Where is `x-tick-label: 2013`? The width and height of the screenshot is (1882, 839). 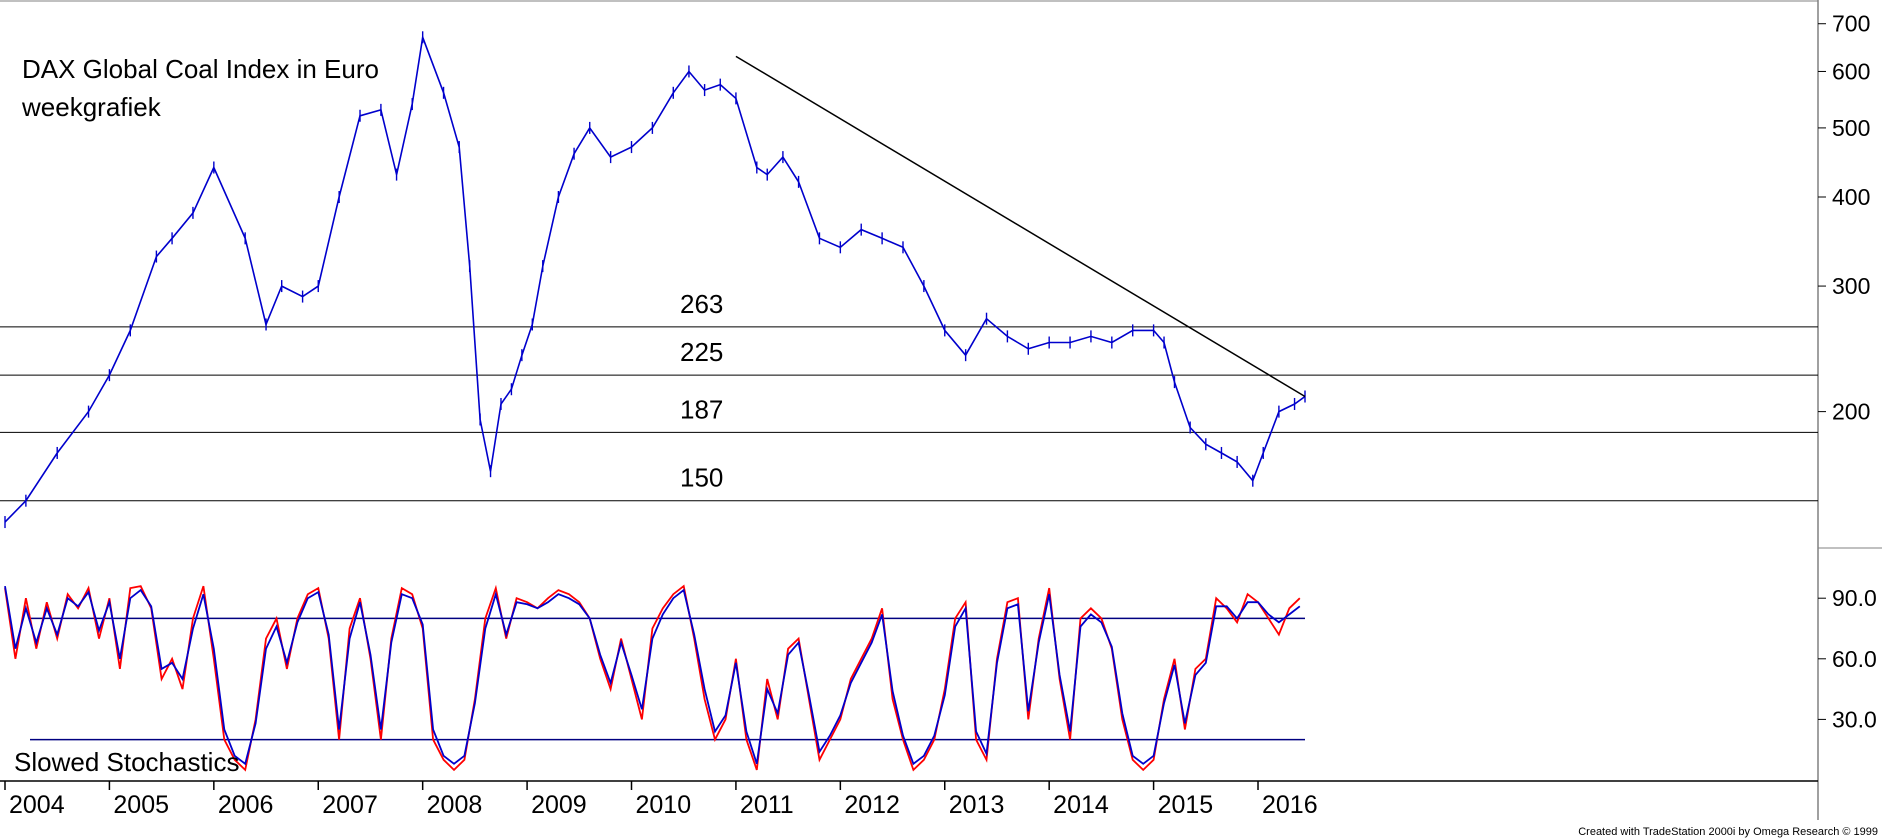
x-tick-label: 2013 is located at coordinates (977, 805).